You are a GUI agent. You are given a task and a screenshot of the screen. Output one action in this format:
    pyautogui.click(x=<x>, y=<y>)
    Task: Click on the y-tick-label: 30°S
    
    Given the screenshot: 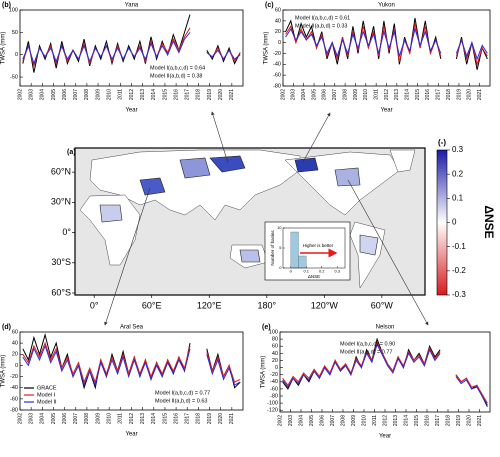 What is the action you would take?
    pyautogui.click(x=61, y=262)
    